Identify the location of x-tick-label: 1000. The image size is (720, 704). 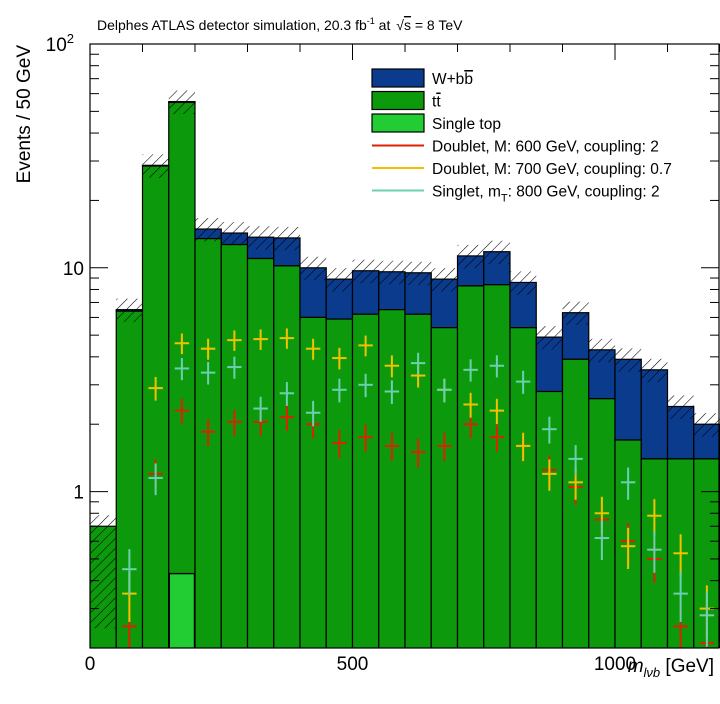
(615, 664).